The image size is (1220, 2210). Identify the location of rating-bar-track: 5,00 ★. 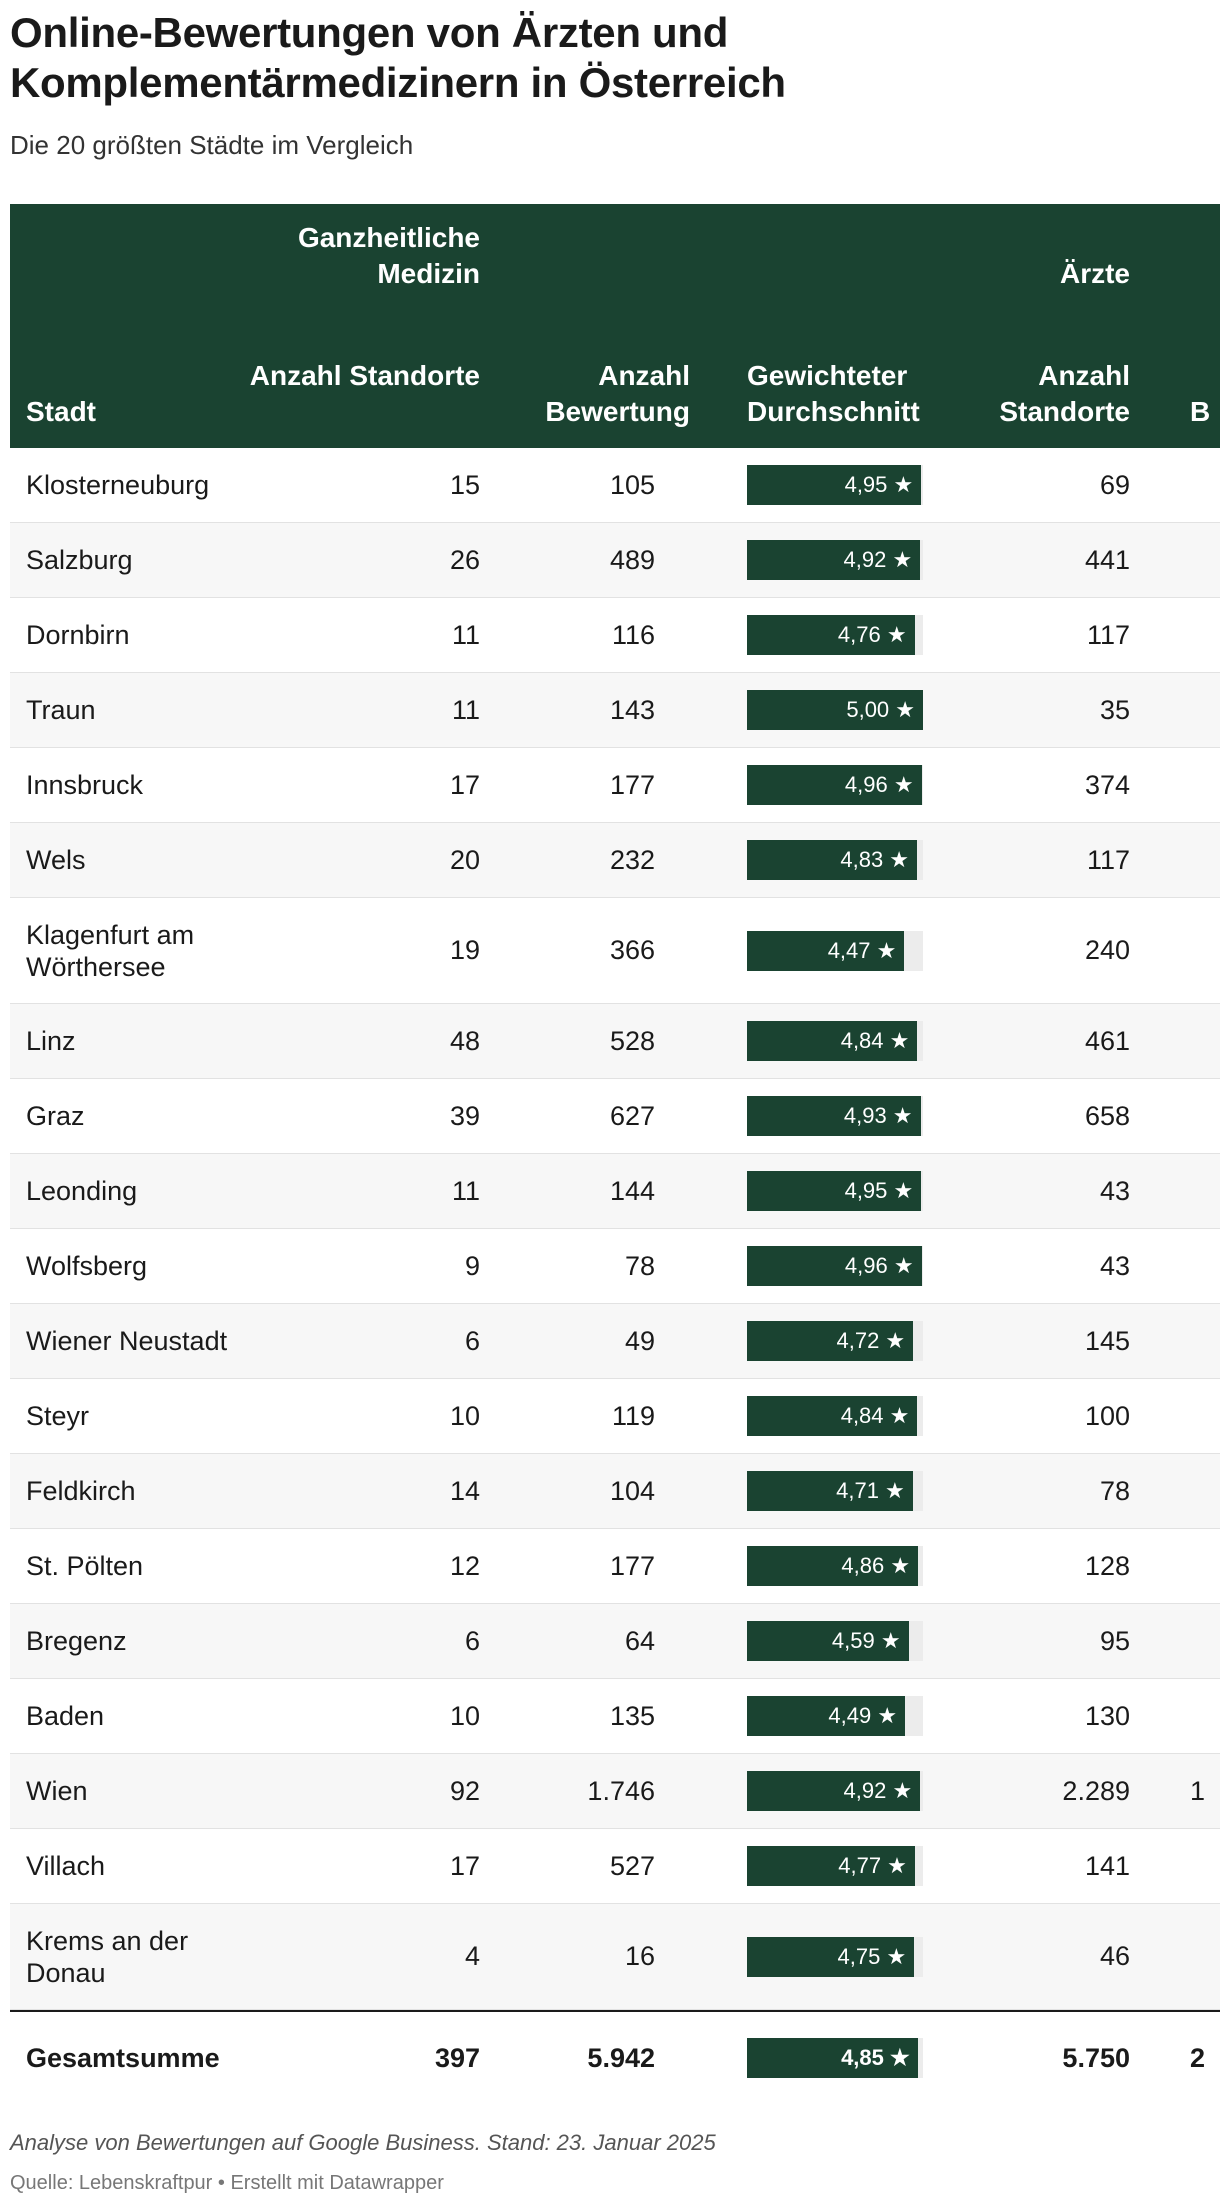
(835, 710).